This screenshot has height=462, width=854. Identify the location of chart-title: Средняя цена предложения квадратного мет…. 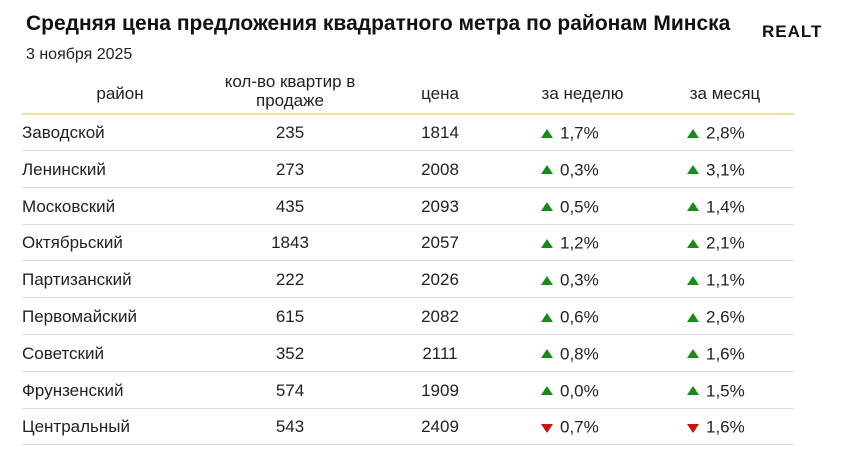
(378, 23).